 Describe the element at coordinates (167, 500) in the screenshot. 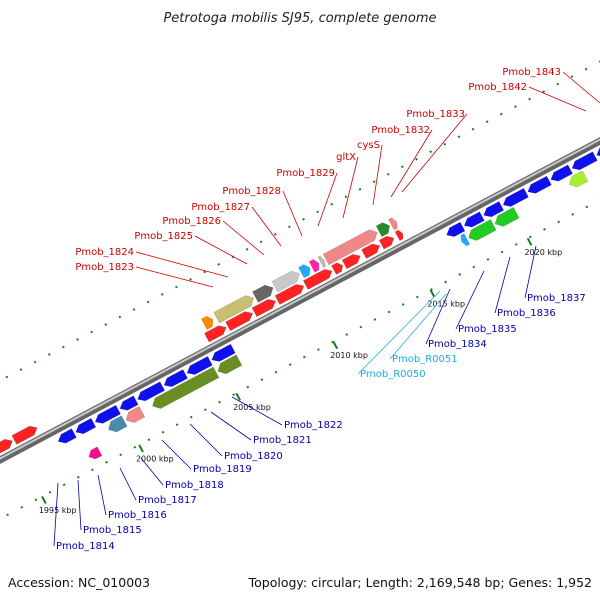

I see `bottom-gene-label: Pmob_1817` at that location.